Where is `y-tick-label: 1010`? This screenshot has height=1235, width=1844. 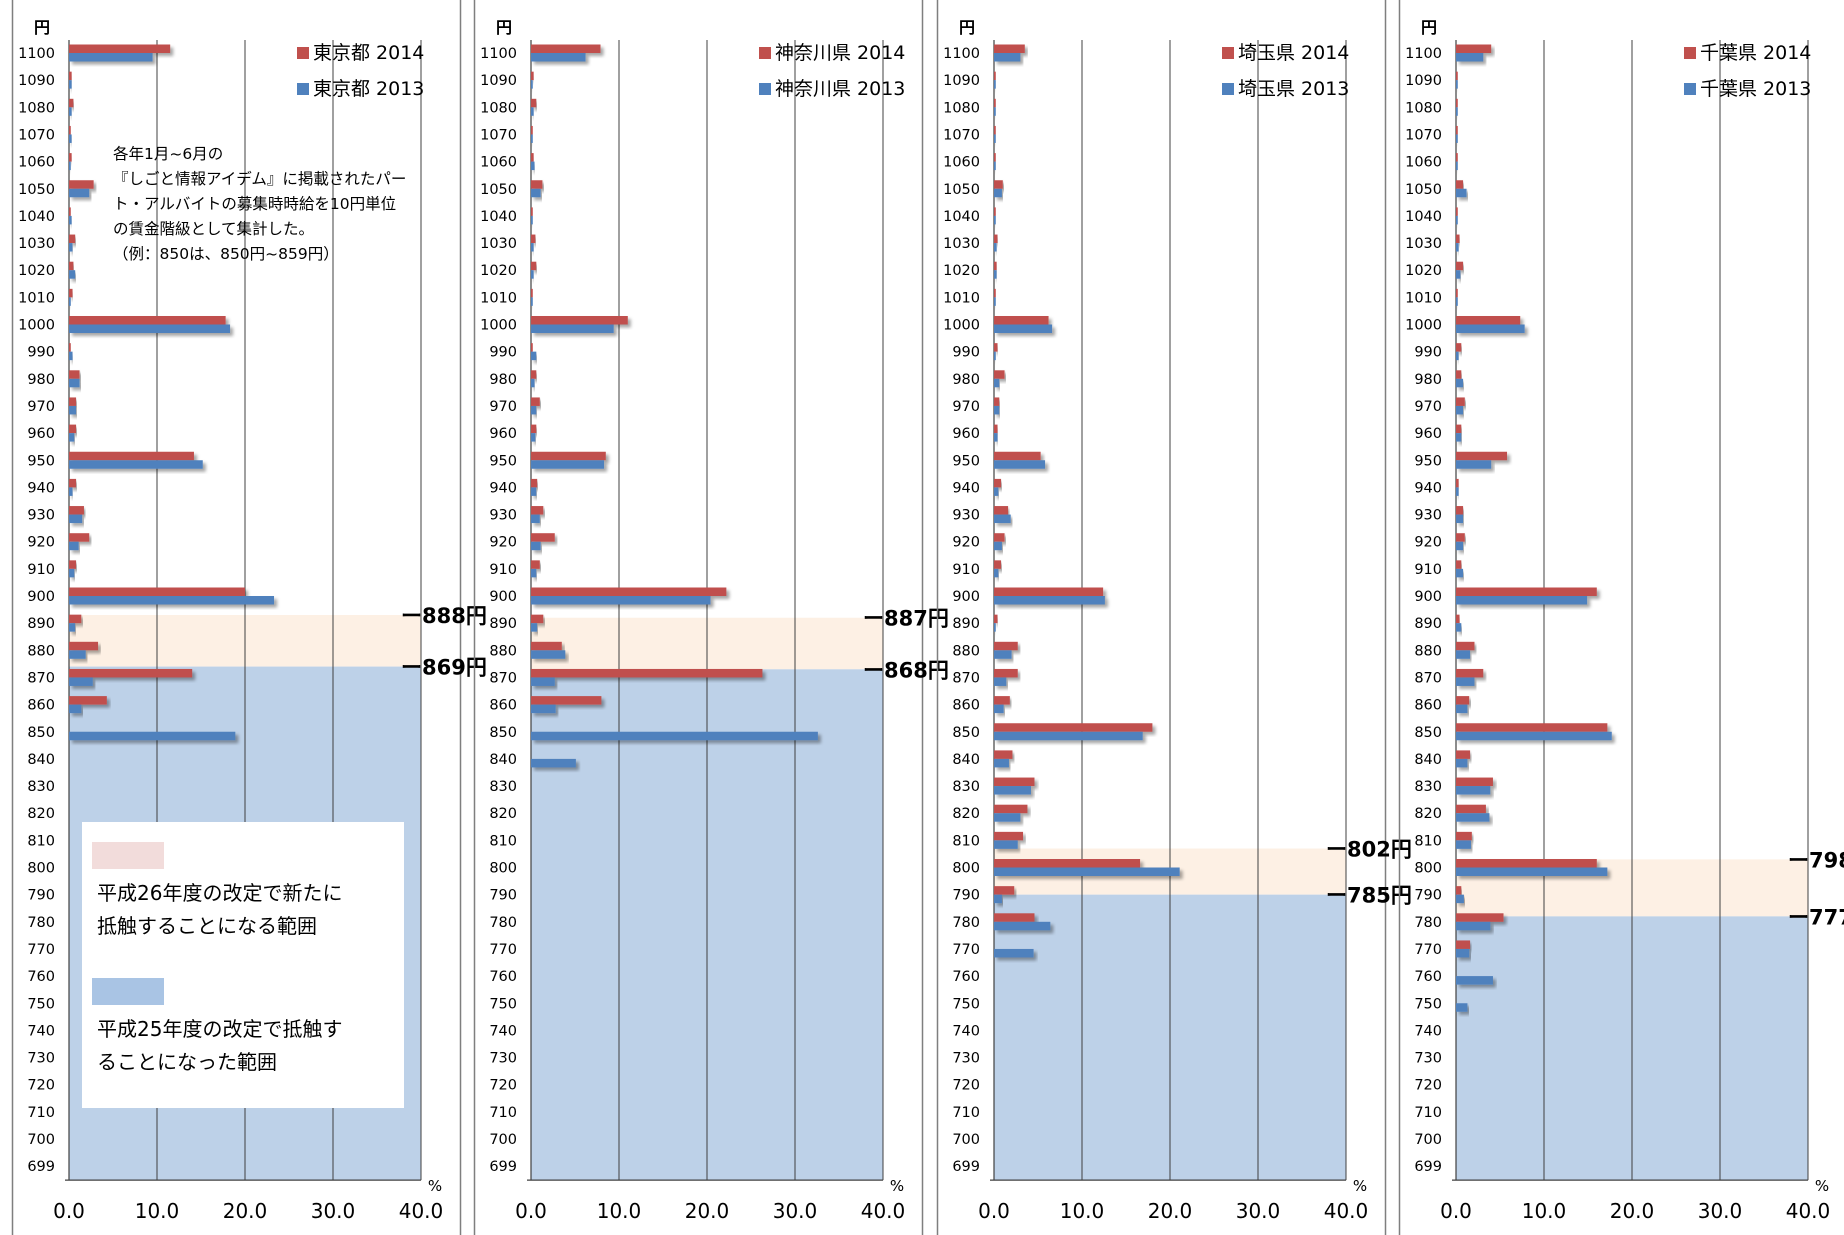
y-tick-label: 1010 is located at coordinates (36, 298).